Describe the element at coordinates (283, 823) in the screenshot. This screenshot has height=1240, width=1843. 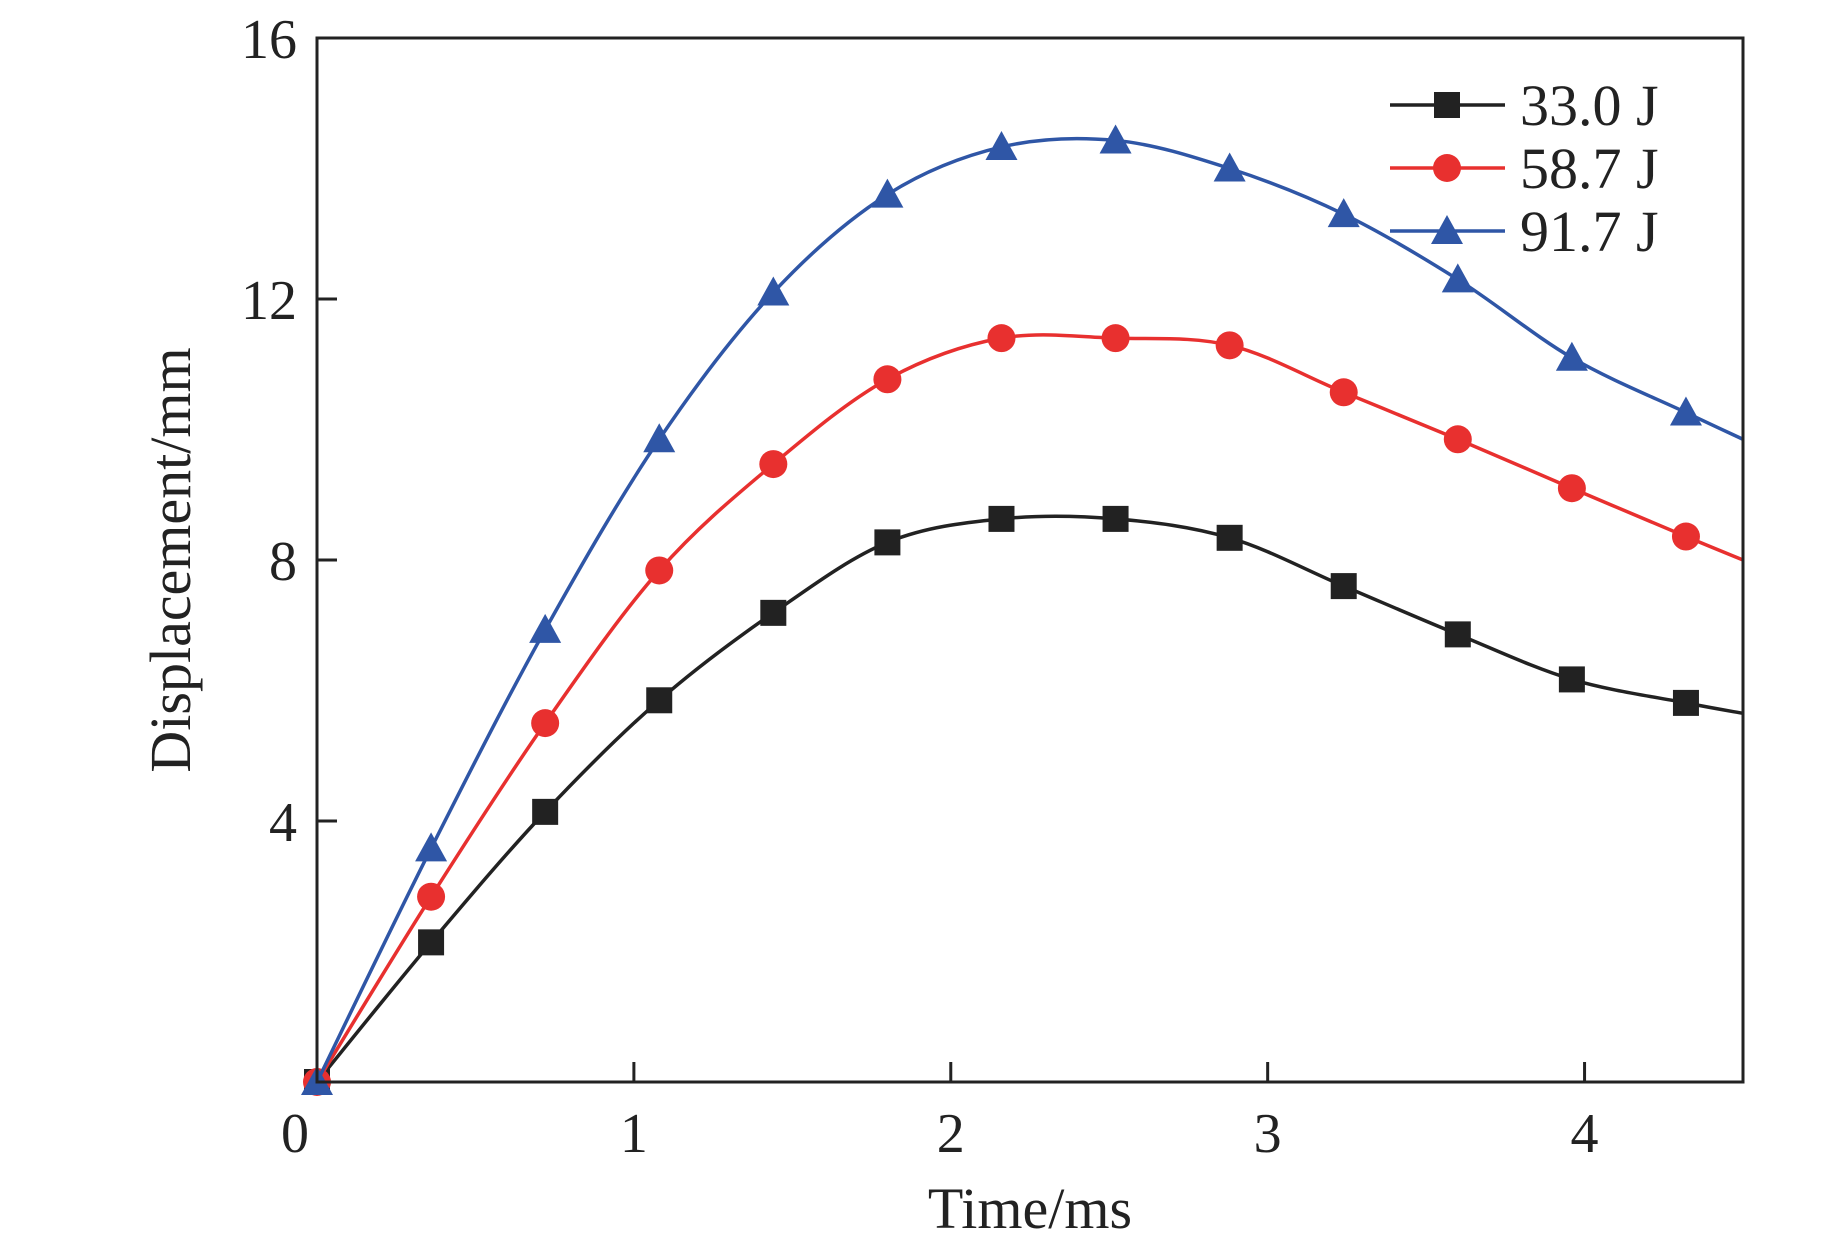
I see `y-tick-label: 4` at that location.